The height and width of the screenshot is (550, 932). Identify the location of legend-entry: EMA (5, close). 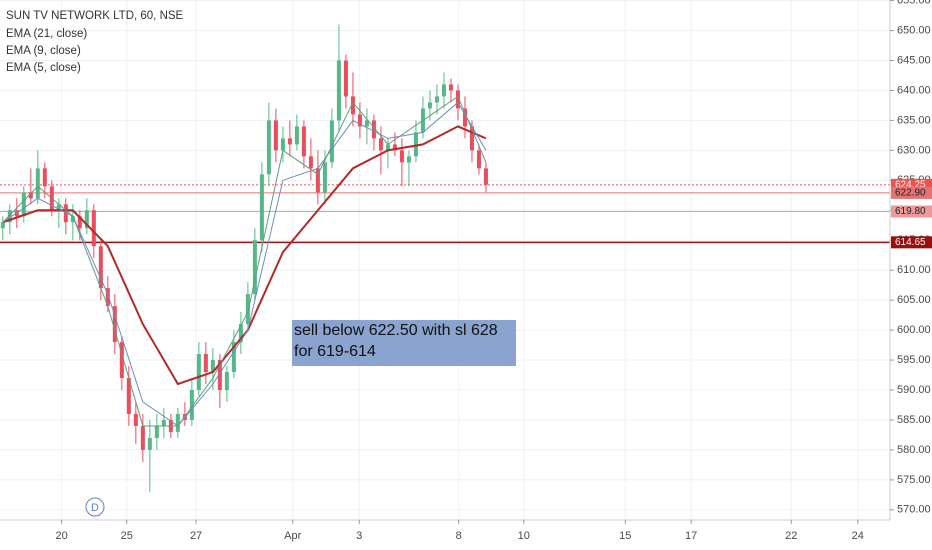
(43, 68).